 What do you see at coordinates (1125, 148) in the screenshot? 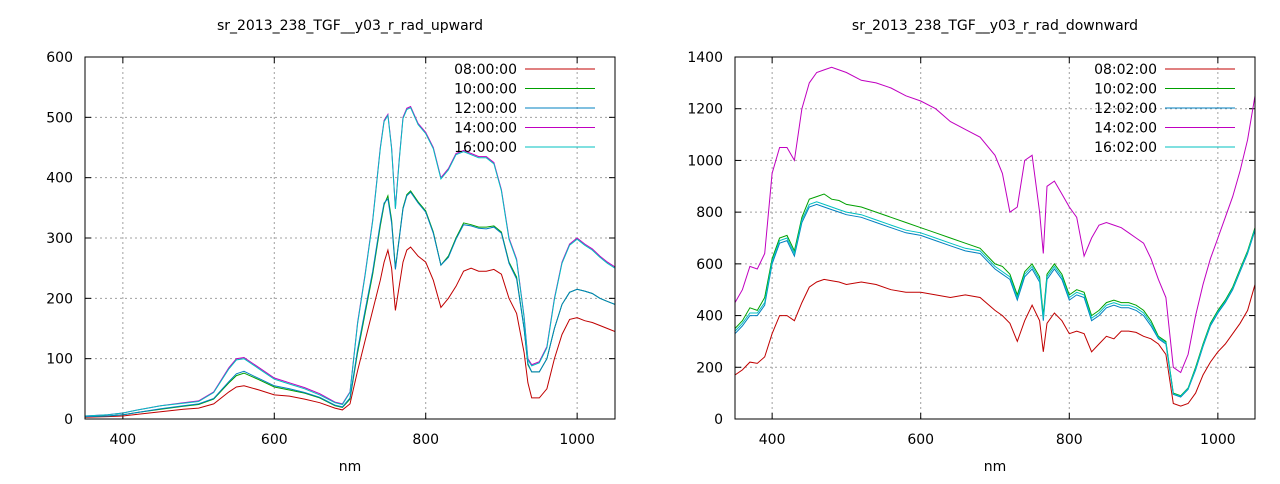
I see `legend-label: 16:02:00` at bounding box center [1125, 148].